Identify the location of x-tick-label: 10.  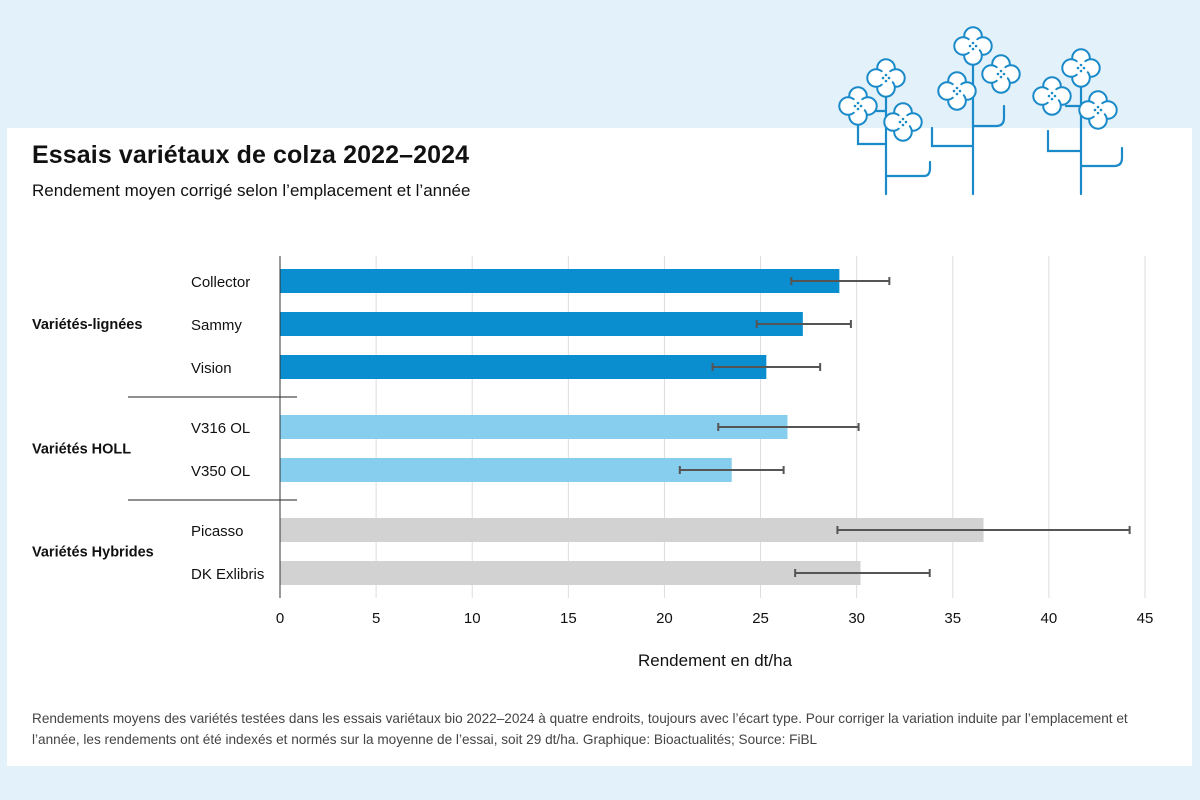
(472, 618).